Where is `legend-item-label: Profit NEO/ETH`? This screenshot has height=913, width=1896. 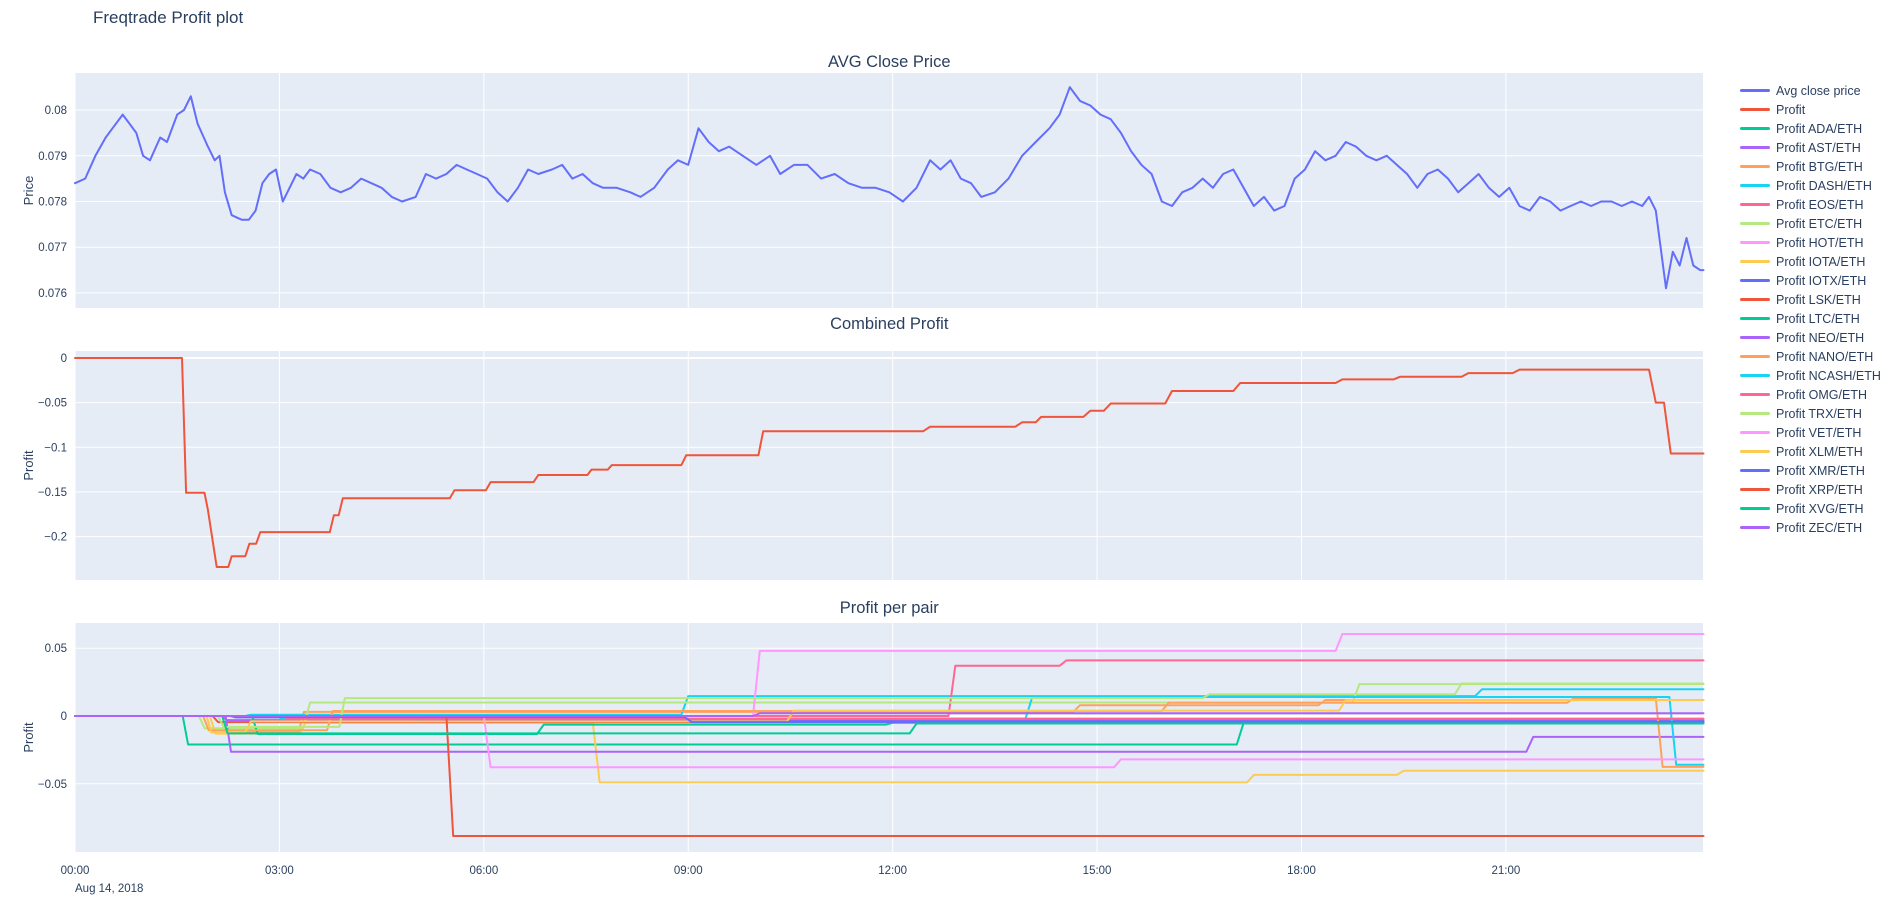
legend-item-label: Profit NEO/ETH is located at coordinates (1820, 337).